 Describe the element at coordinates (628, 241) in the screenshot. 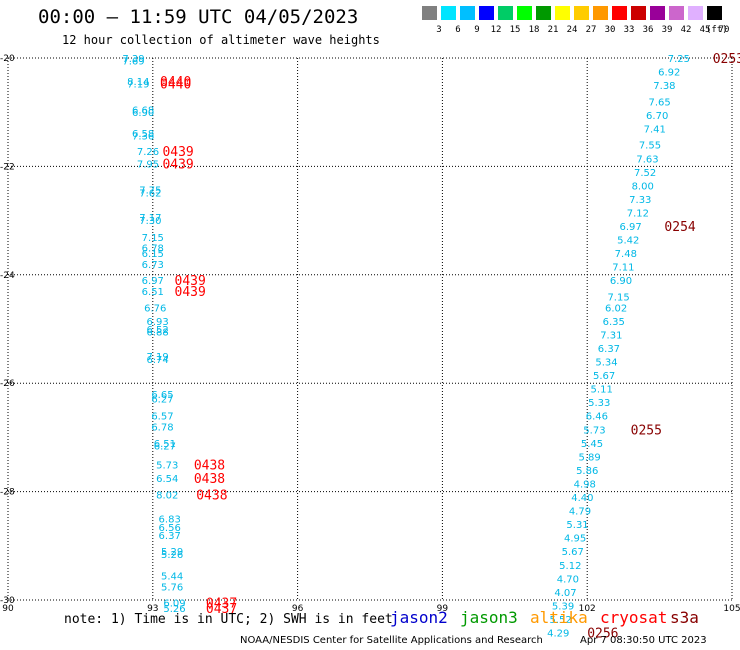

I see `swh-value-label: 5.42` at that location.